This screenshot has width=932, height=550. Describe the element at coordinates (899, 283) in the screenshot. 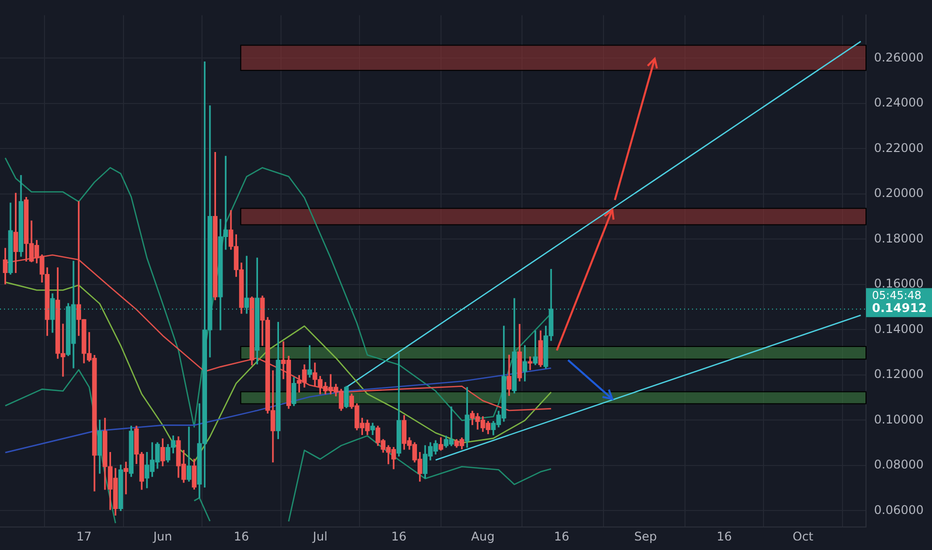

I see `y-tick-label: 0.16000` at that location.